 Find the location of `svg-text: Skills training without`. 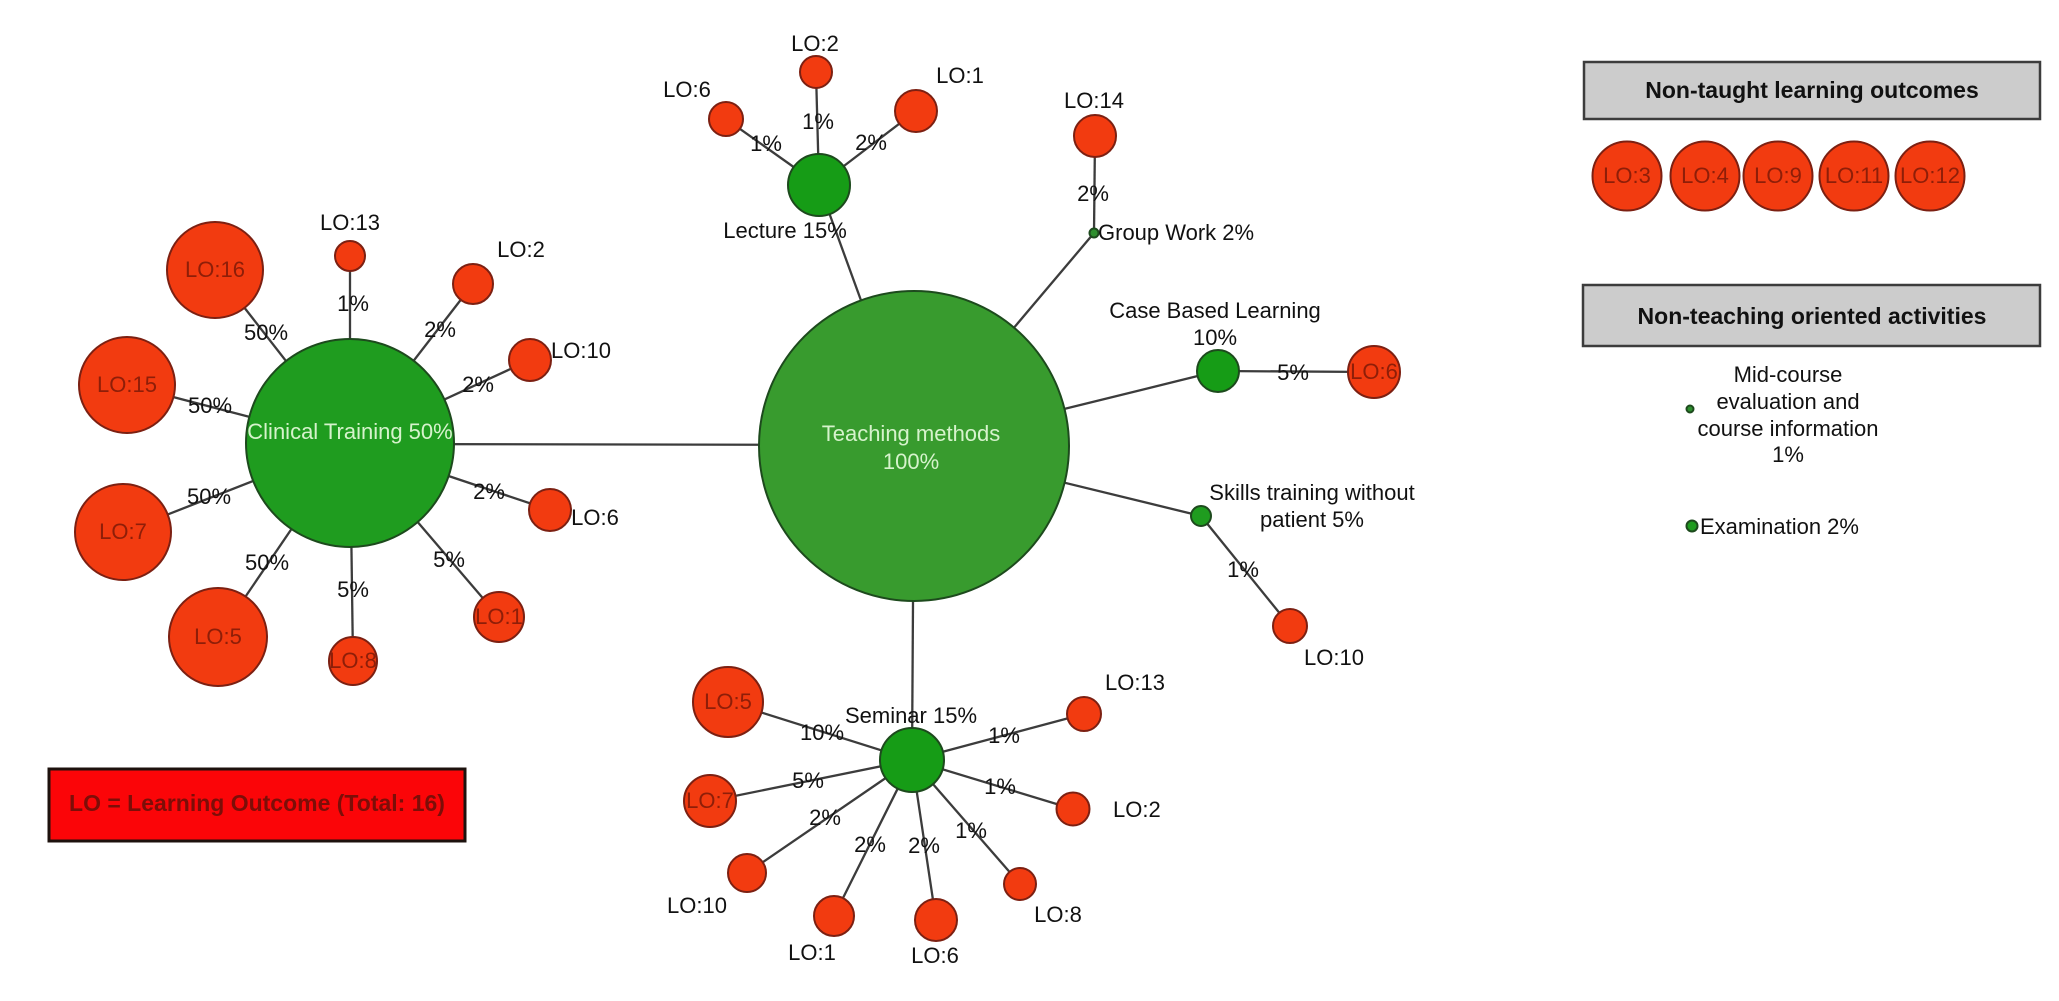

svg-text: Skills training without is located at coordinates (1311, 492).